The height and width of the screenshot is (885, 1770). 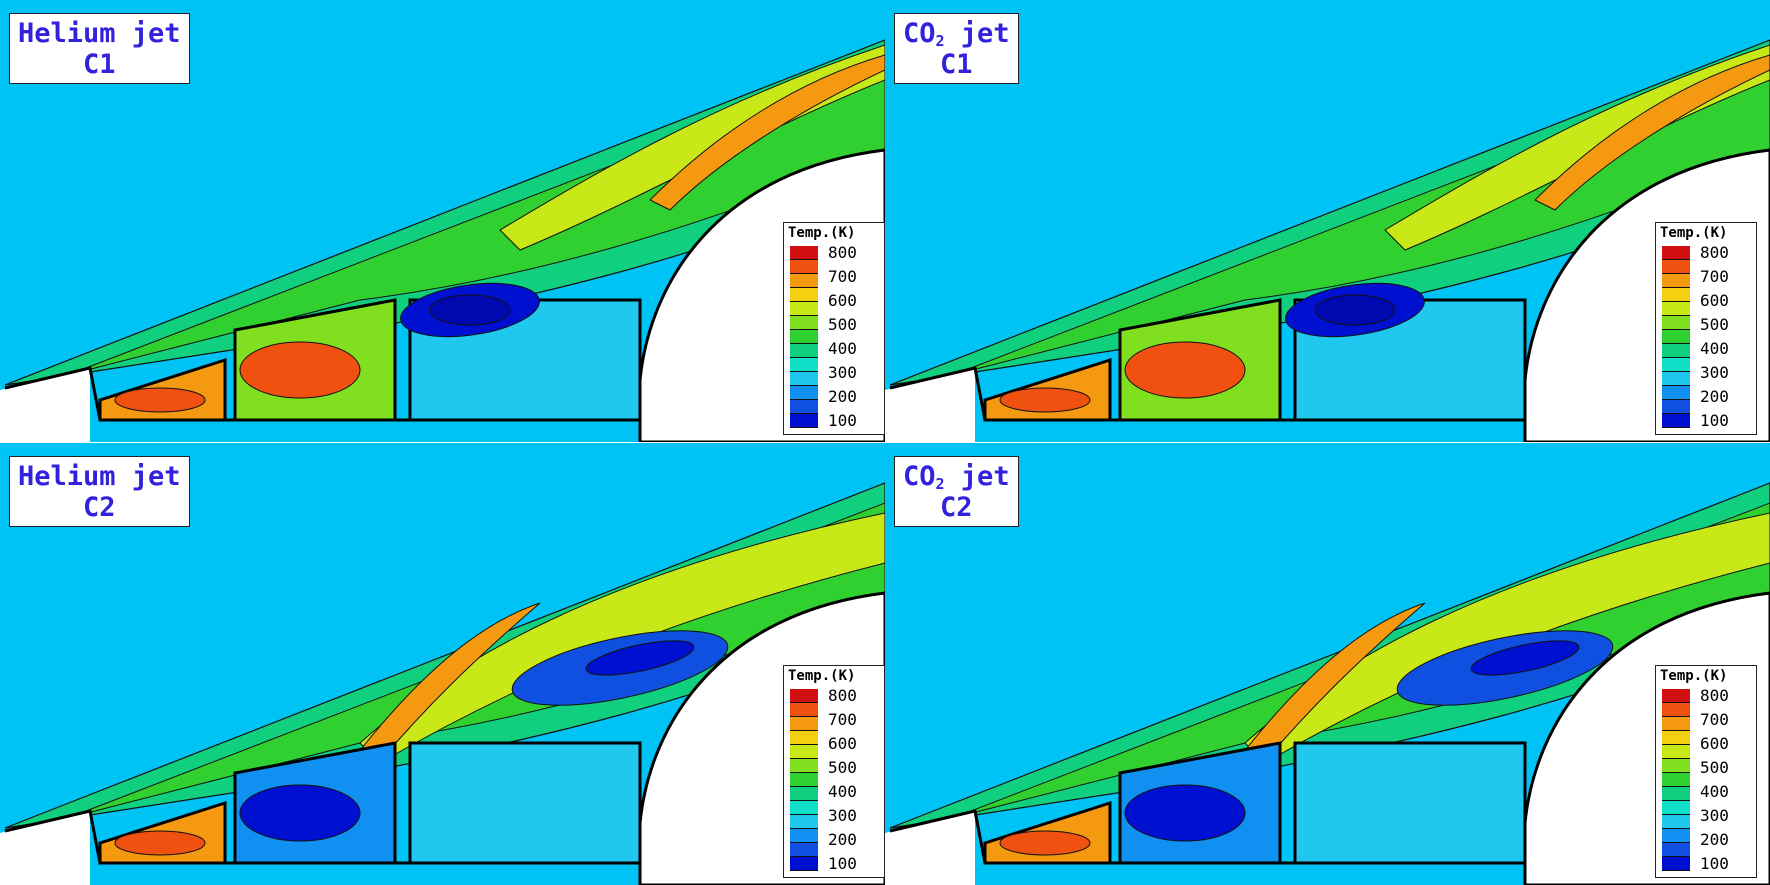 I want to click on legend-title: Temp.(K), so click(x=822, y=233).